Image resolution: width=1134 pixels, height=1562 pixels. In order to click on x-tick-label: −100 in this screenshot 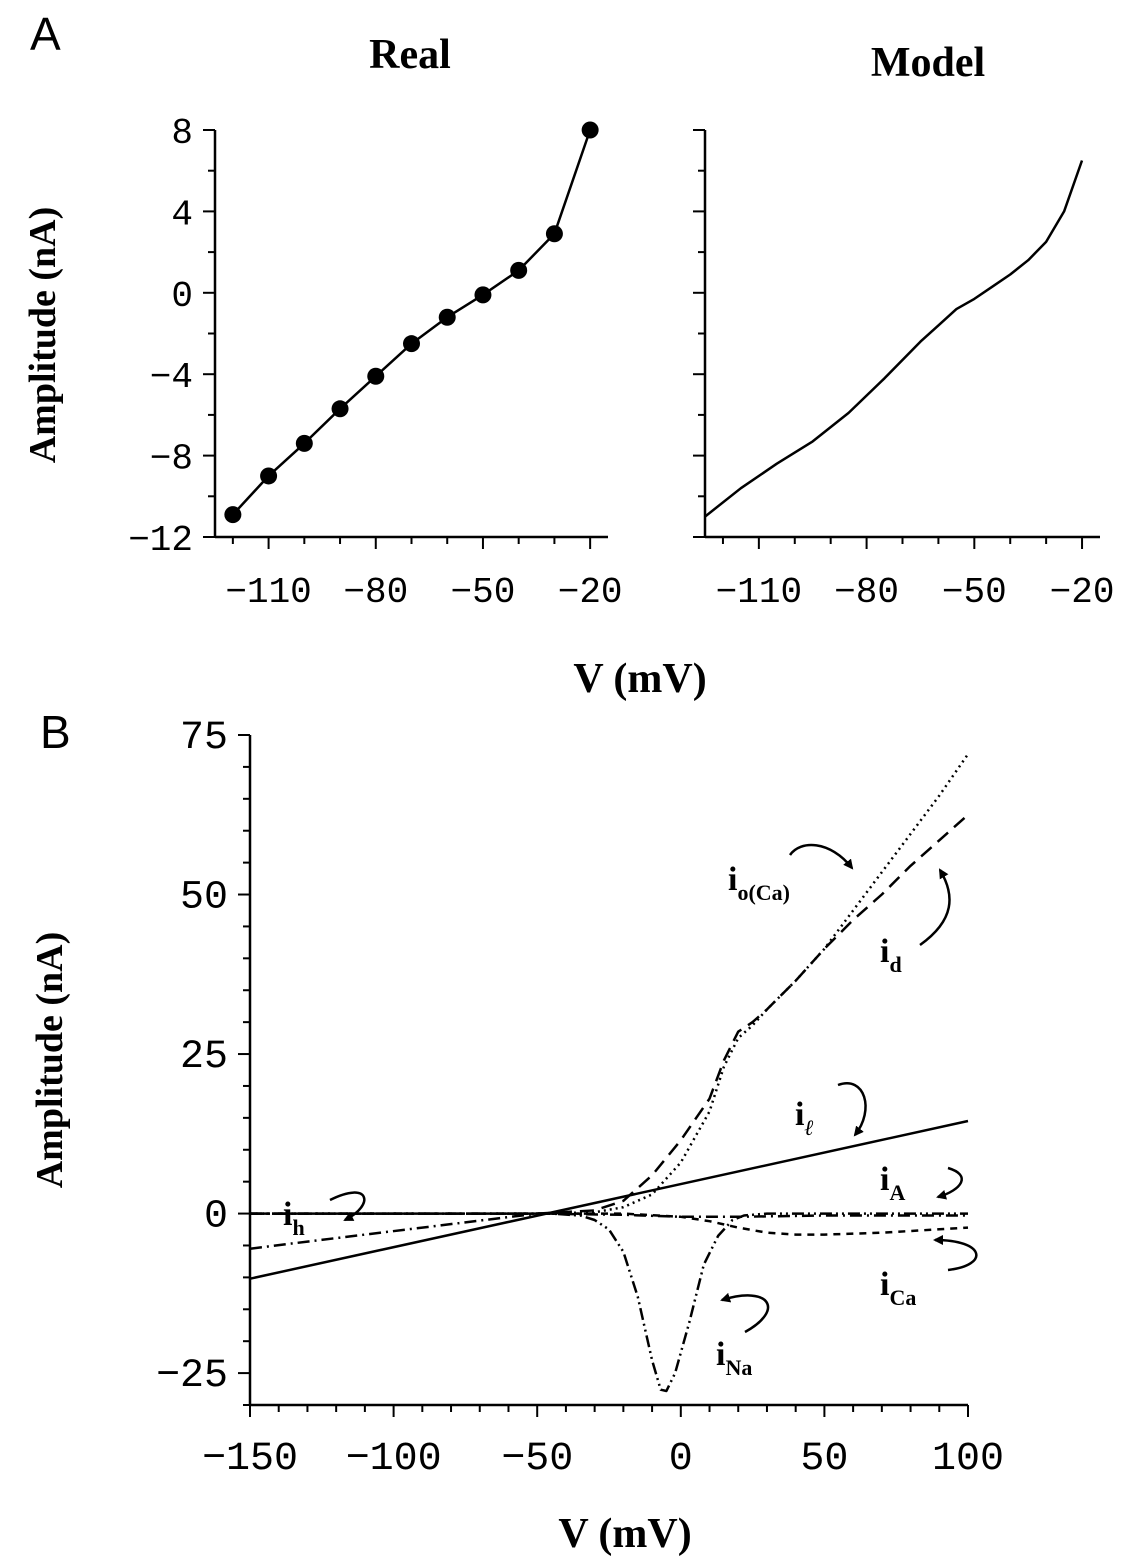, I will do `click(394, 1459)`.